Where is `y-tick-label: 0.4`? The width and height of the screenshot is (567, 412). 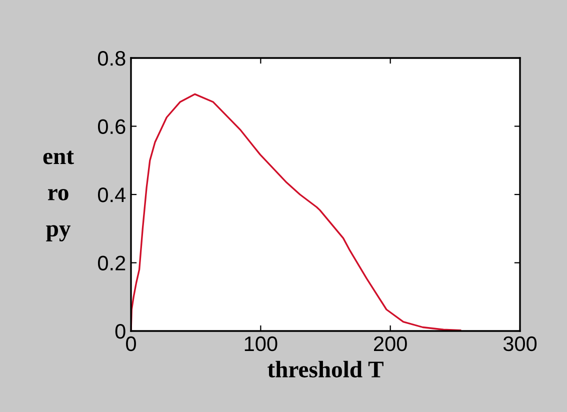 y-tick-label: 0.4 is located at coordinates (112, 195).